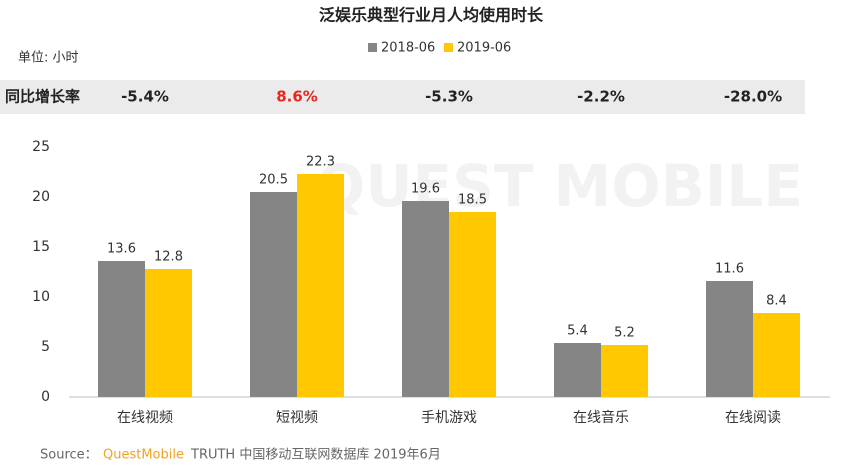 The width and height of the screenshot is (863, 475). What do you see at coordinates (729, 269) in the screenshot?
I see `data-label: 11.6` at bounding box center [729, 269].